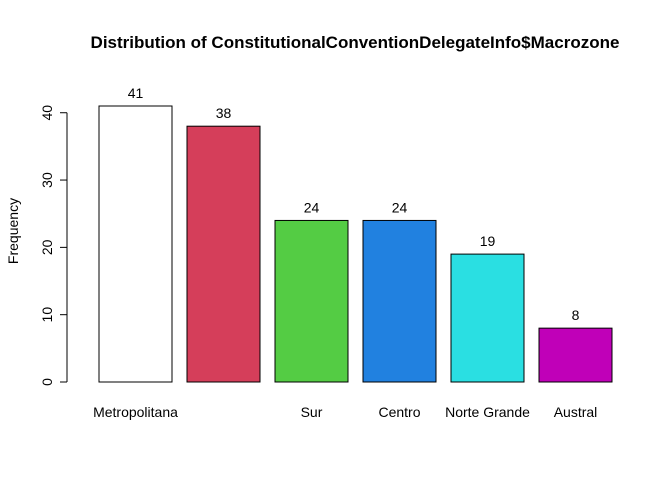 The image size is (672, 480). Describe the element at coordinates (47, 113) in the screenshot. I see `y-tick-label: 40` at that location.